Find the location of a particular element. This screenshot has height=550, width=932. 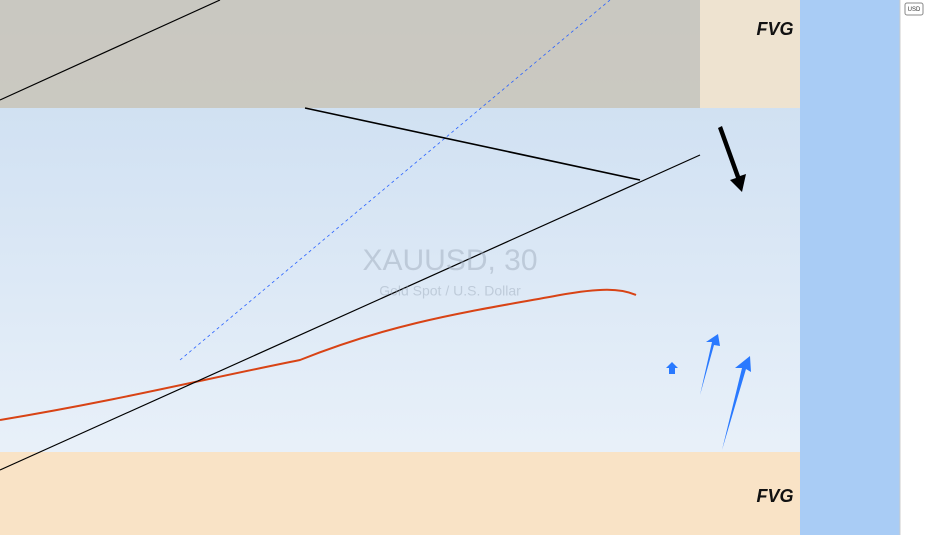

premium-zone is located at coordinates (350, 54).